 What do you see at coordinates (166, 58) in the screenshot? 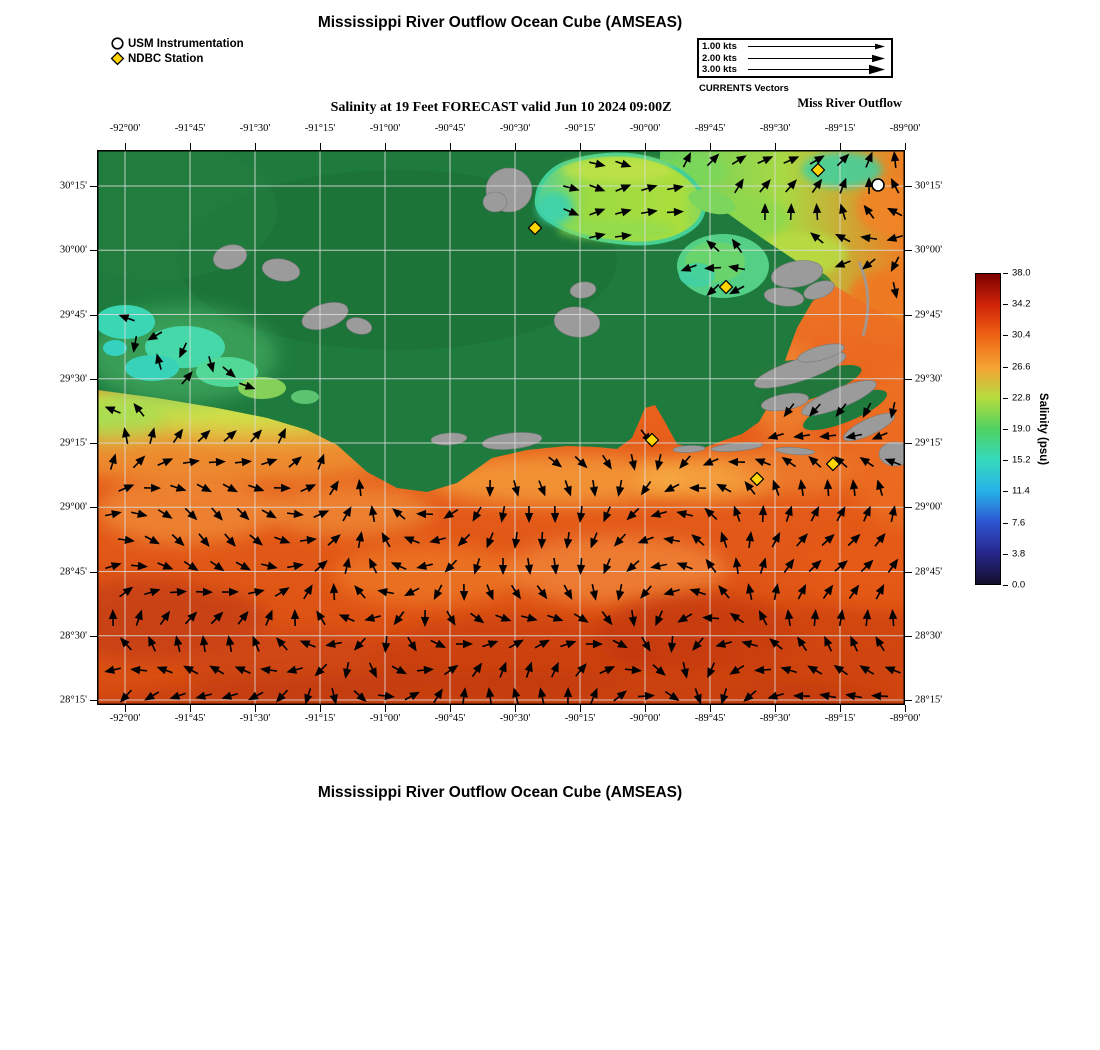
I see `legend-item-label: NDBC Station` at bounding box center [166, 58].